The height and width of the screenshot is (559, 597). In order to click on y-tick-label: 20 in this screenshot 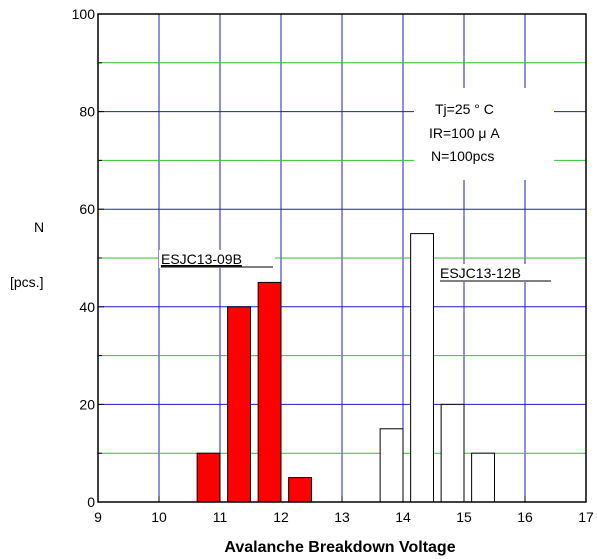, I will do `click(87, 404)`.